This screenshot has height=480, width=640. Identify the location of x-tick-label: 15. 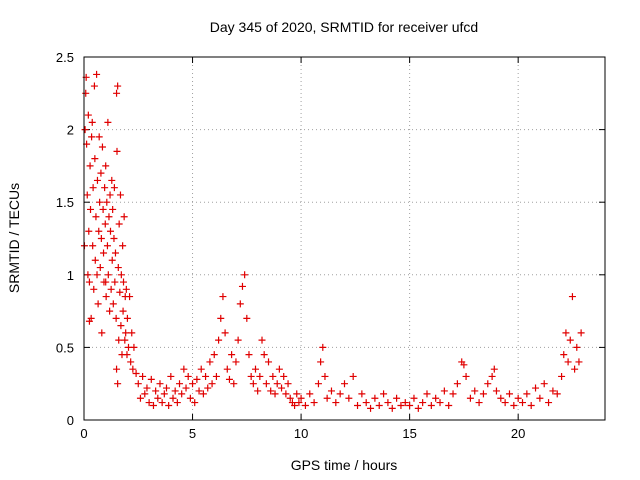
(409, 433).